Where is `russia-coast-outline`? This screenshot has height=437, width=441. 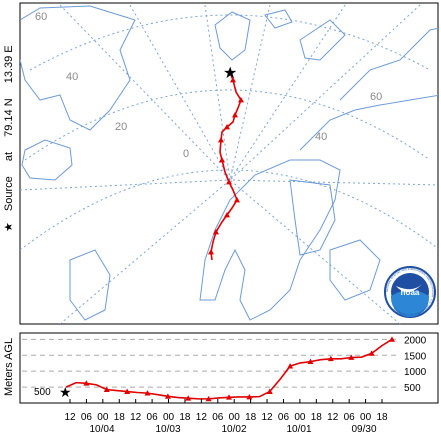 russia-coast-outline is located at coordinates (368, 122).